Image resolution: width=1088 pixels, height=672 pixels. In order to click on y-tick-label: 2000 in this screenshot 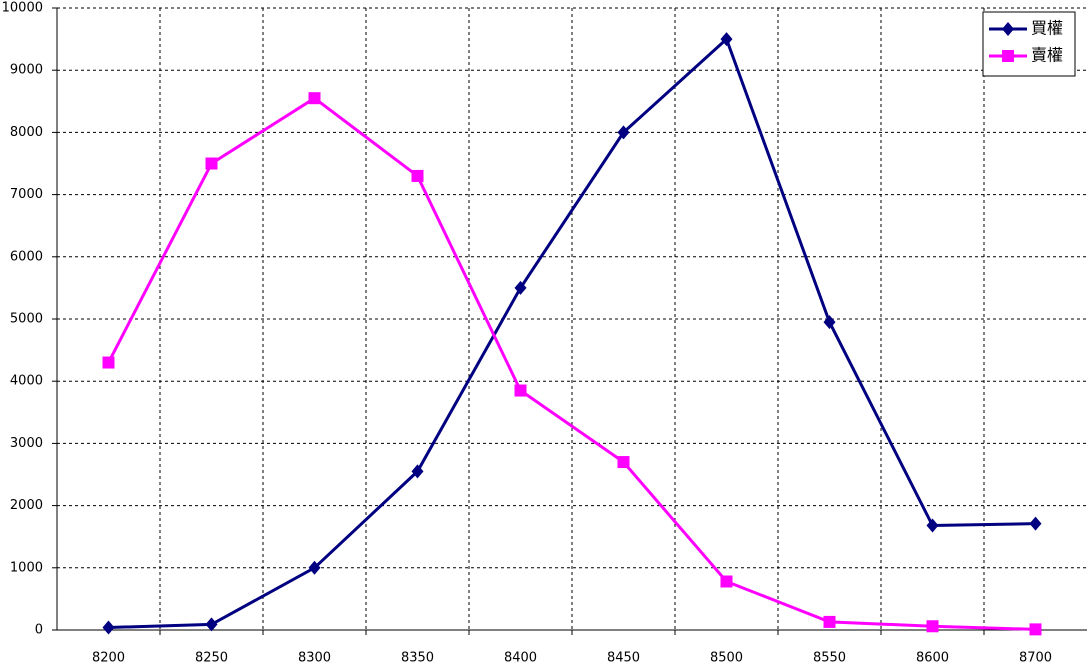, I will do `click(26, 505)`.